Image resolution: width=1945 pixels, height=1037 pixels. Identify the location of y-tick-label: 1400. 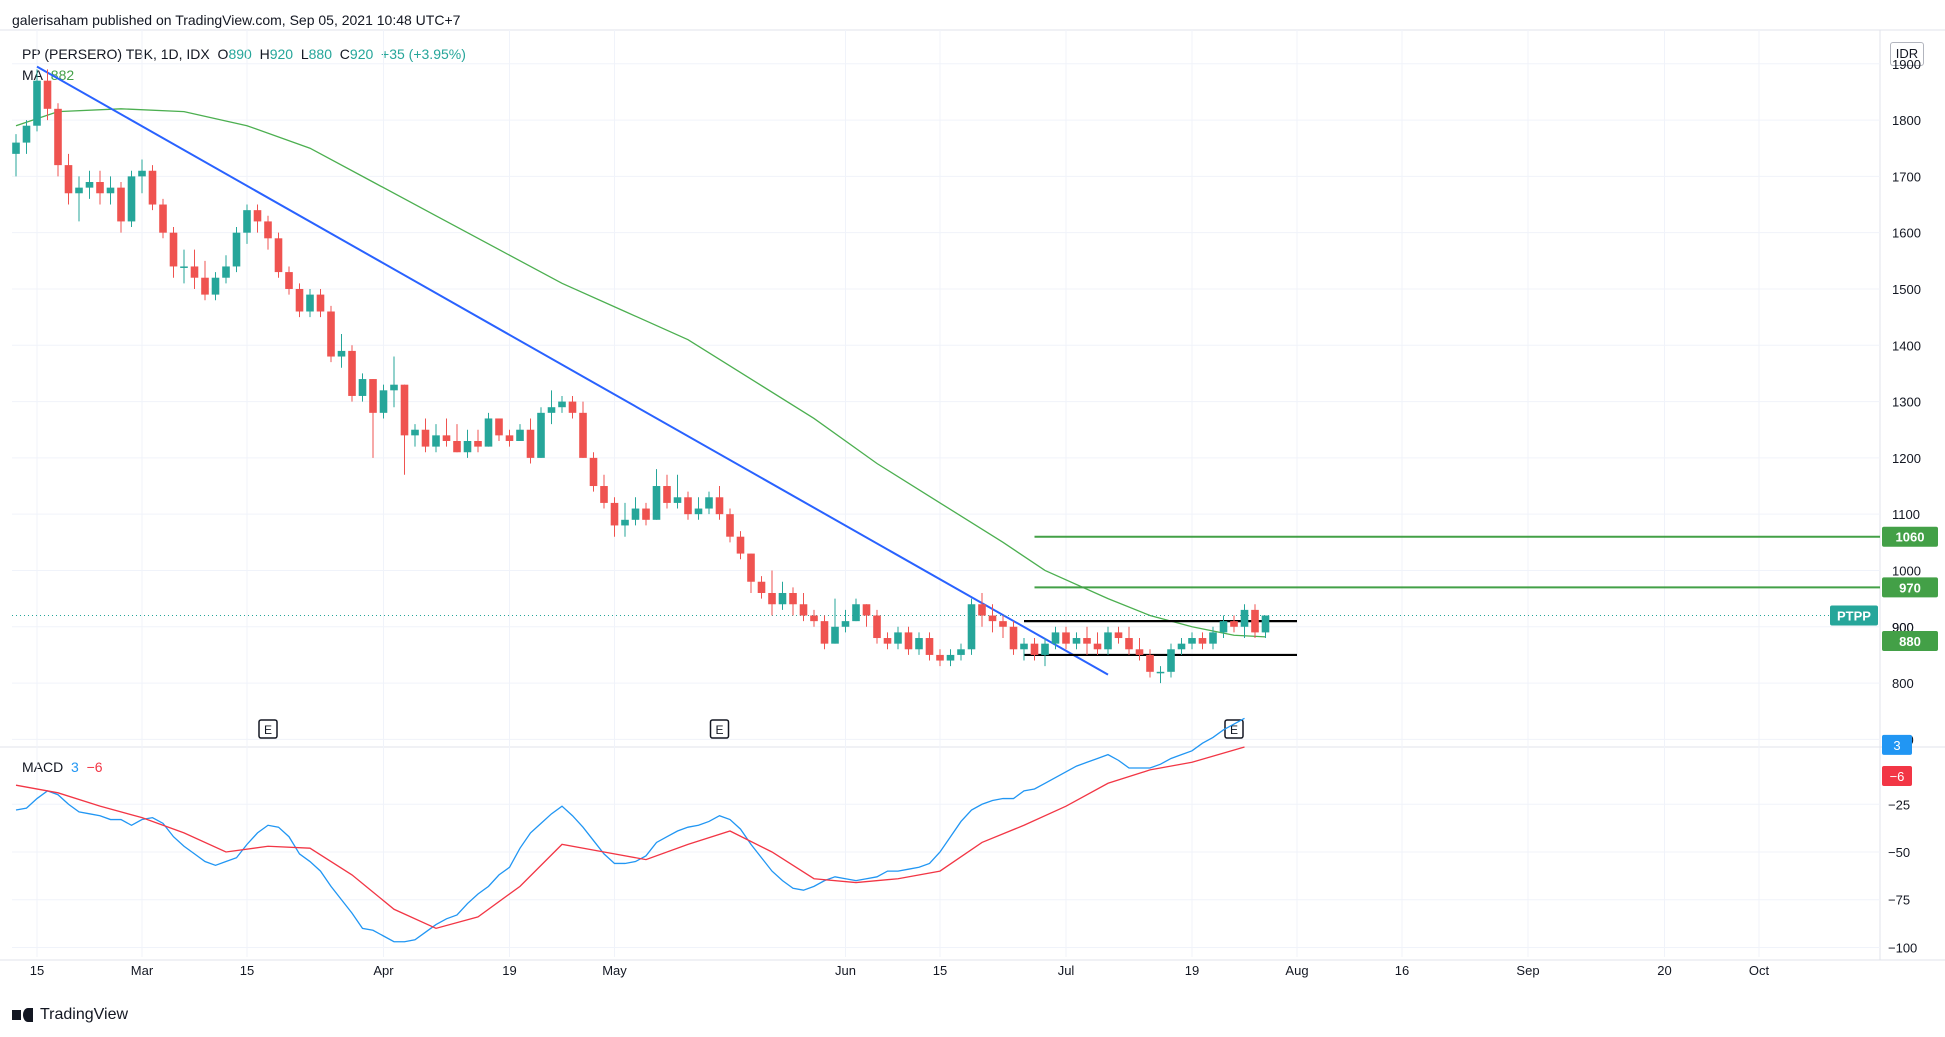
(1906, 345).